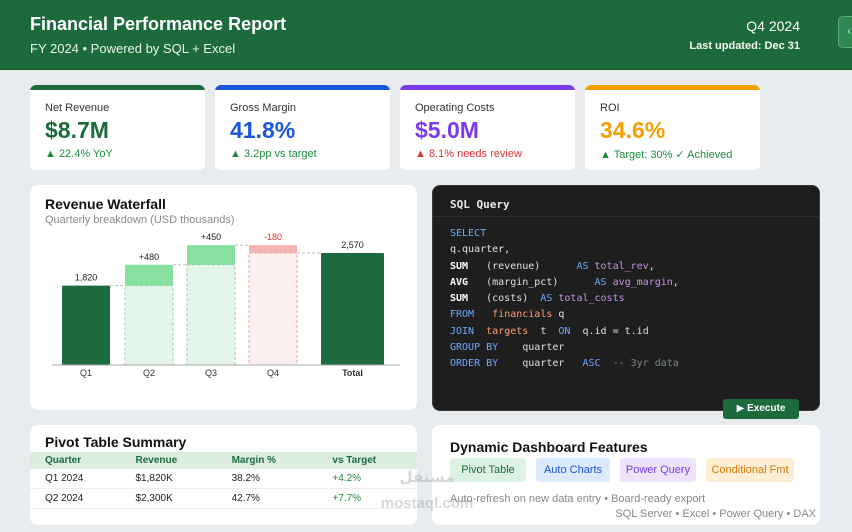  I want to click on waterfall-chart: 1,820 Q1 +480 Q2 +450 Q3 -180 Q4 2,570 Total, so click(226, 305).